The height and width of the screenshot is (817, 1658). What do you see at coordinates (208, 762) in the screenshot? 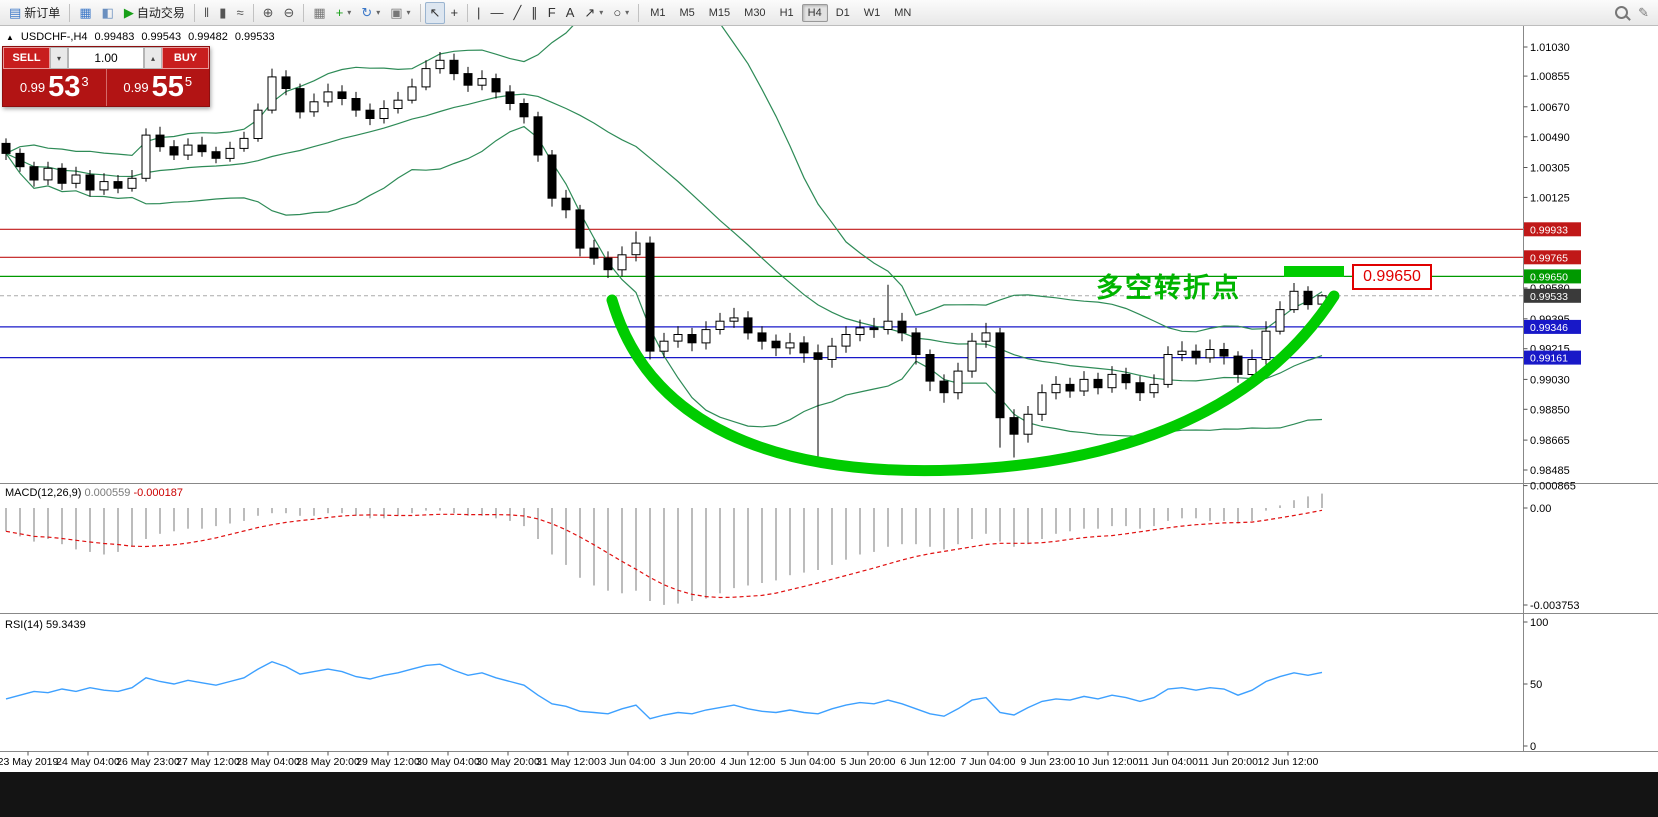
I see `svg-text: 27 May 12:00` at bounding box center [208, 762].